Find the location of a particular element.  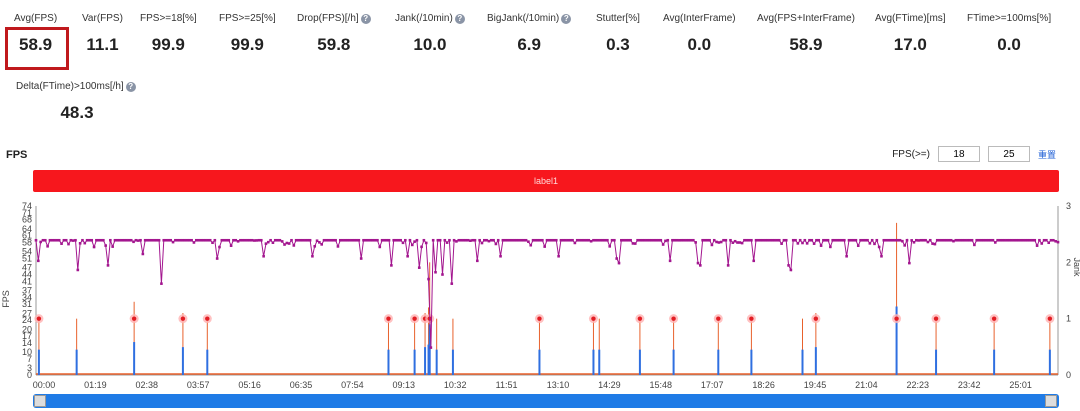

metric-label-text: Avg(InterFrame) is located at coordinates (699, 18).